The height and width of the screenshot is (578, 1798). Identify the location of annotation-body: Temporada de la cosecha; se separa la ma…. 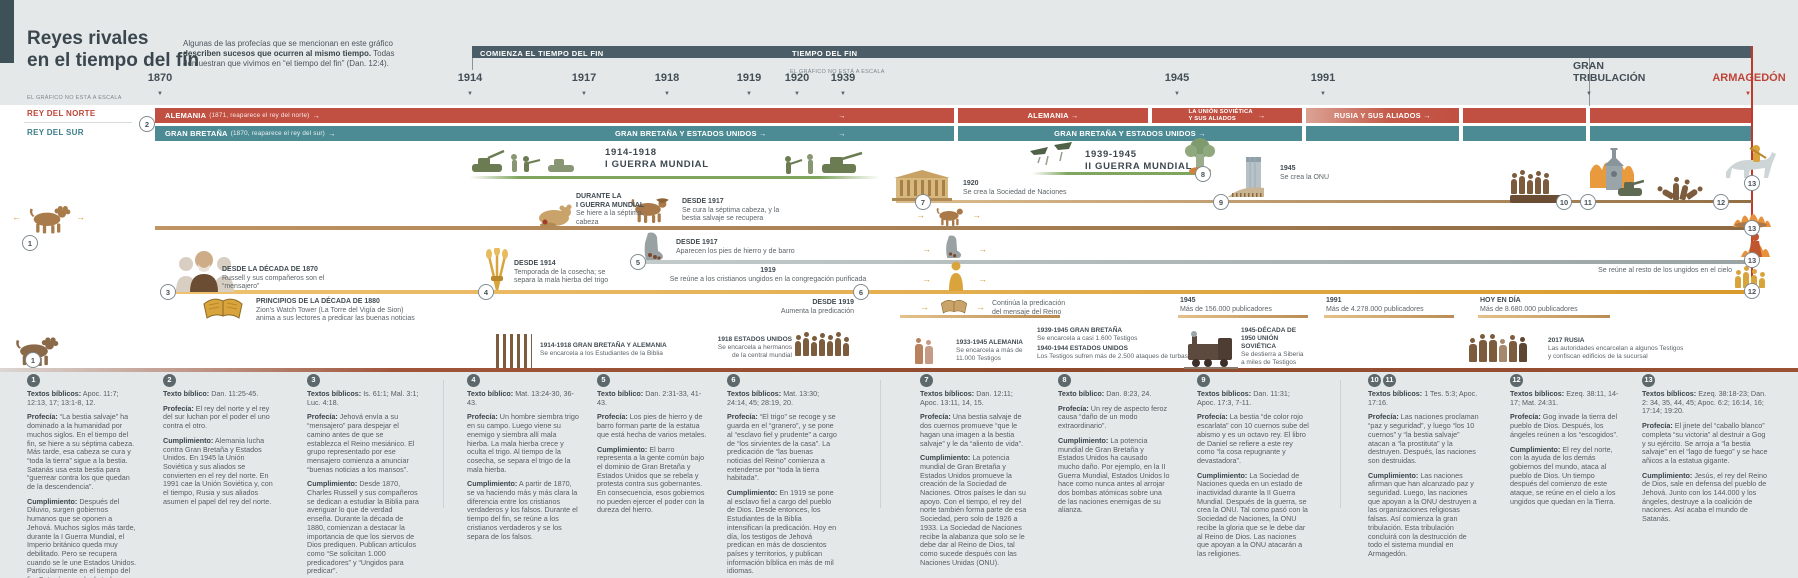
(561, 276).